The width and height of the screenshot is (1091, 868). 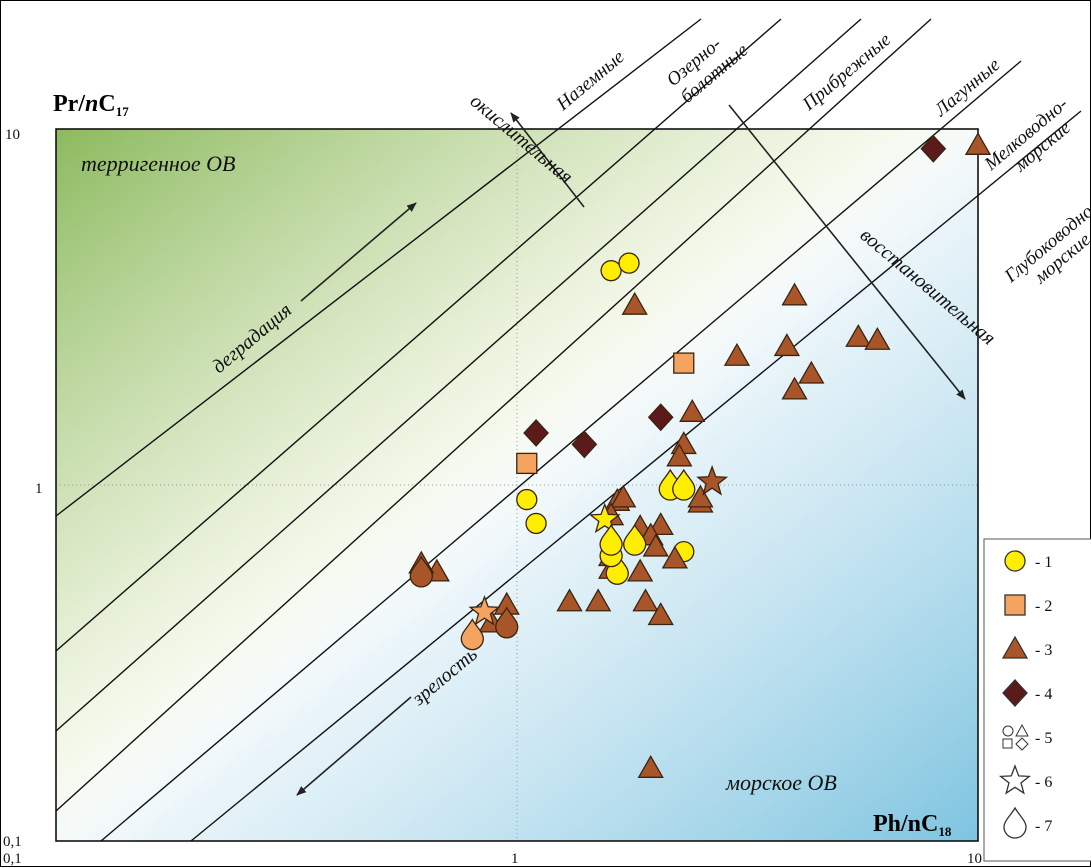 What do you see at coordinates (12, 842) in the screenshot?
I see `y-tick-0.1: 0,1` at bounding box center [12, 842].